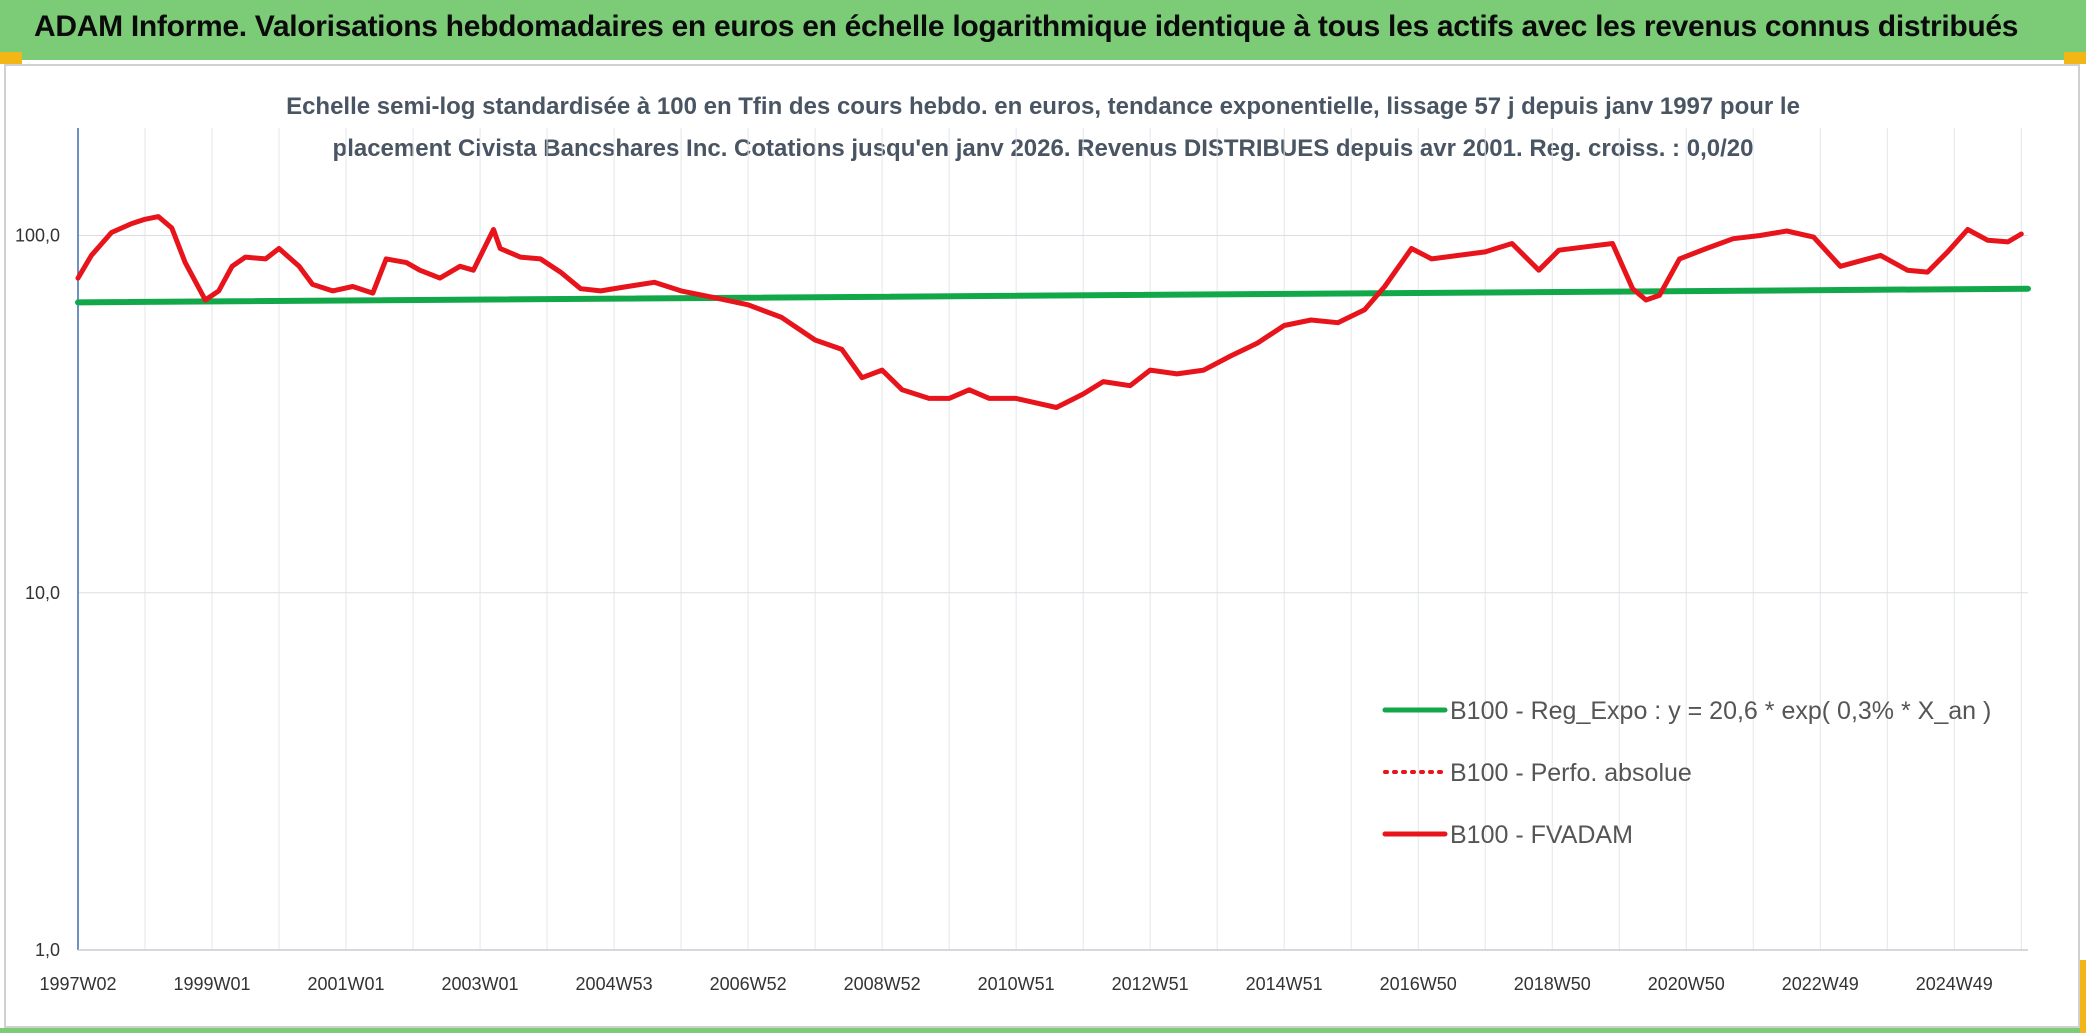  I want to click on corner-accent-right, so click(2075, 58).